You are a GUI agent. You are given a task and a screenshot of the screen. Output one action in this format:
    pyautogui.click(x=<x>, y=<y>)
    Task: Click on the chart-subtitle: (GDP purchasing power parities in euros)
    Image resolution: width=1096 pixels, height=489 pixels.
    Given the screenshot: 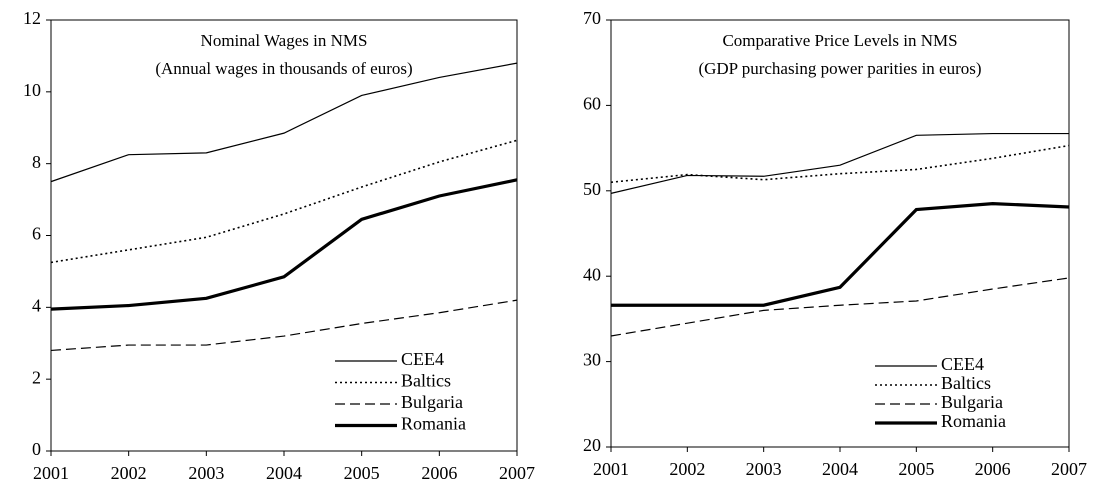 What is the action you would take?
    pyautogui.click(x=839, y=68)
    